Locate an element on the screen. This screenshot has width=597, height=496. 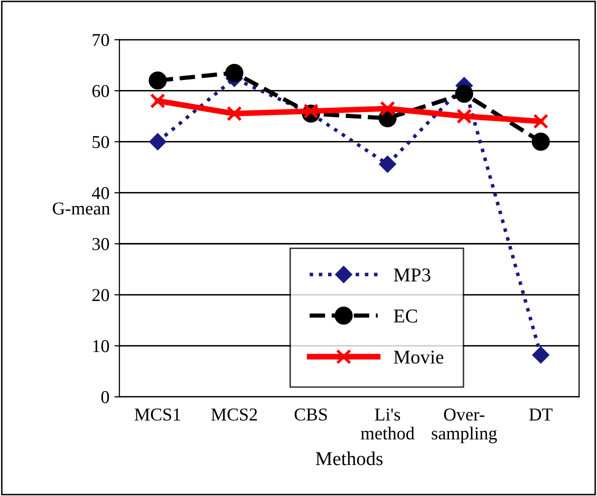
y-tick-label: 30 is located at coordinates (100, 244).